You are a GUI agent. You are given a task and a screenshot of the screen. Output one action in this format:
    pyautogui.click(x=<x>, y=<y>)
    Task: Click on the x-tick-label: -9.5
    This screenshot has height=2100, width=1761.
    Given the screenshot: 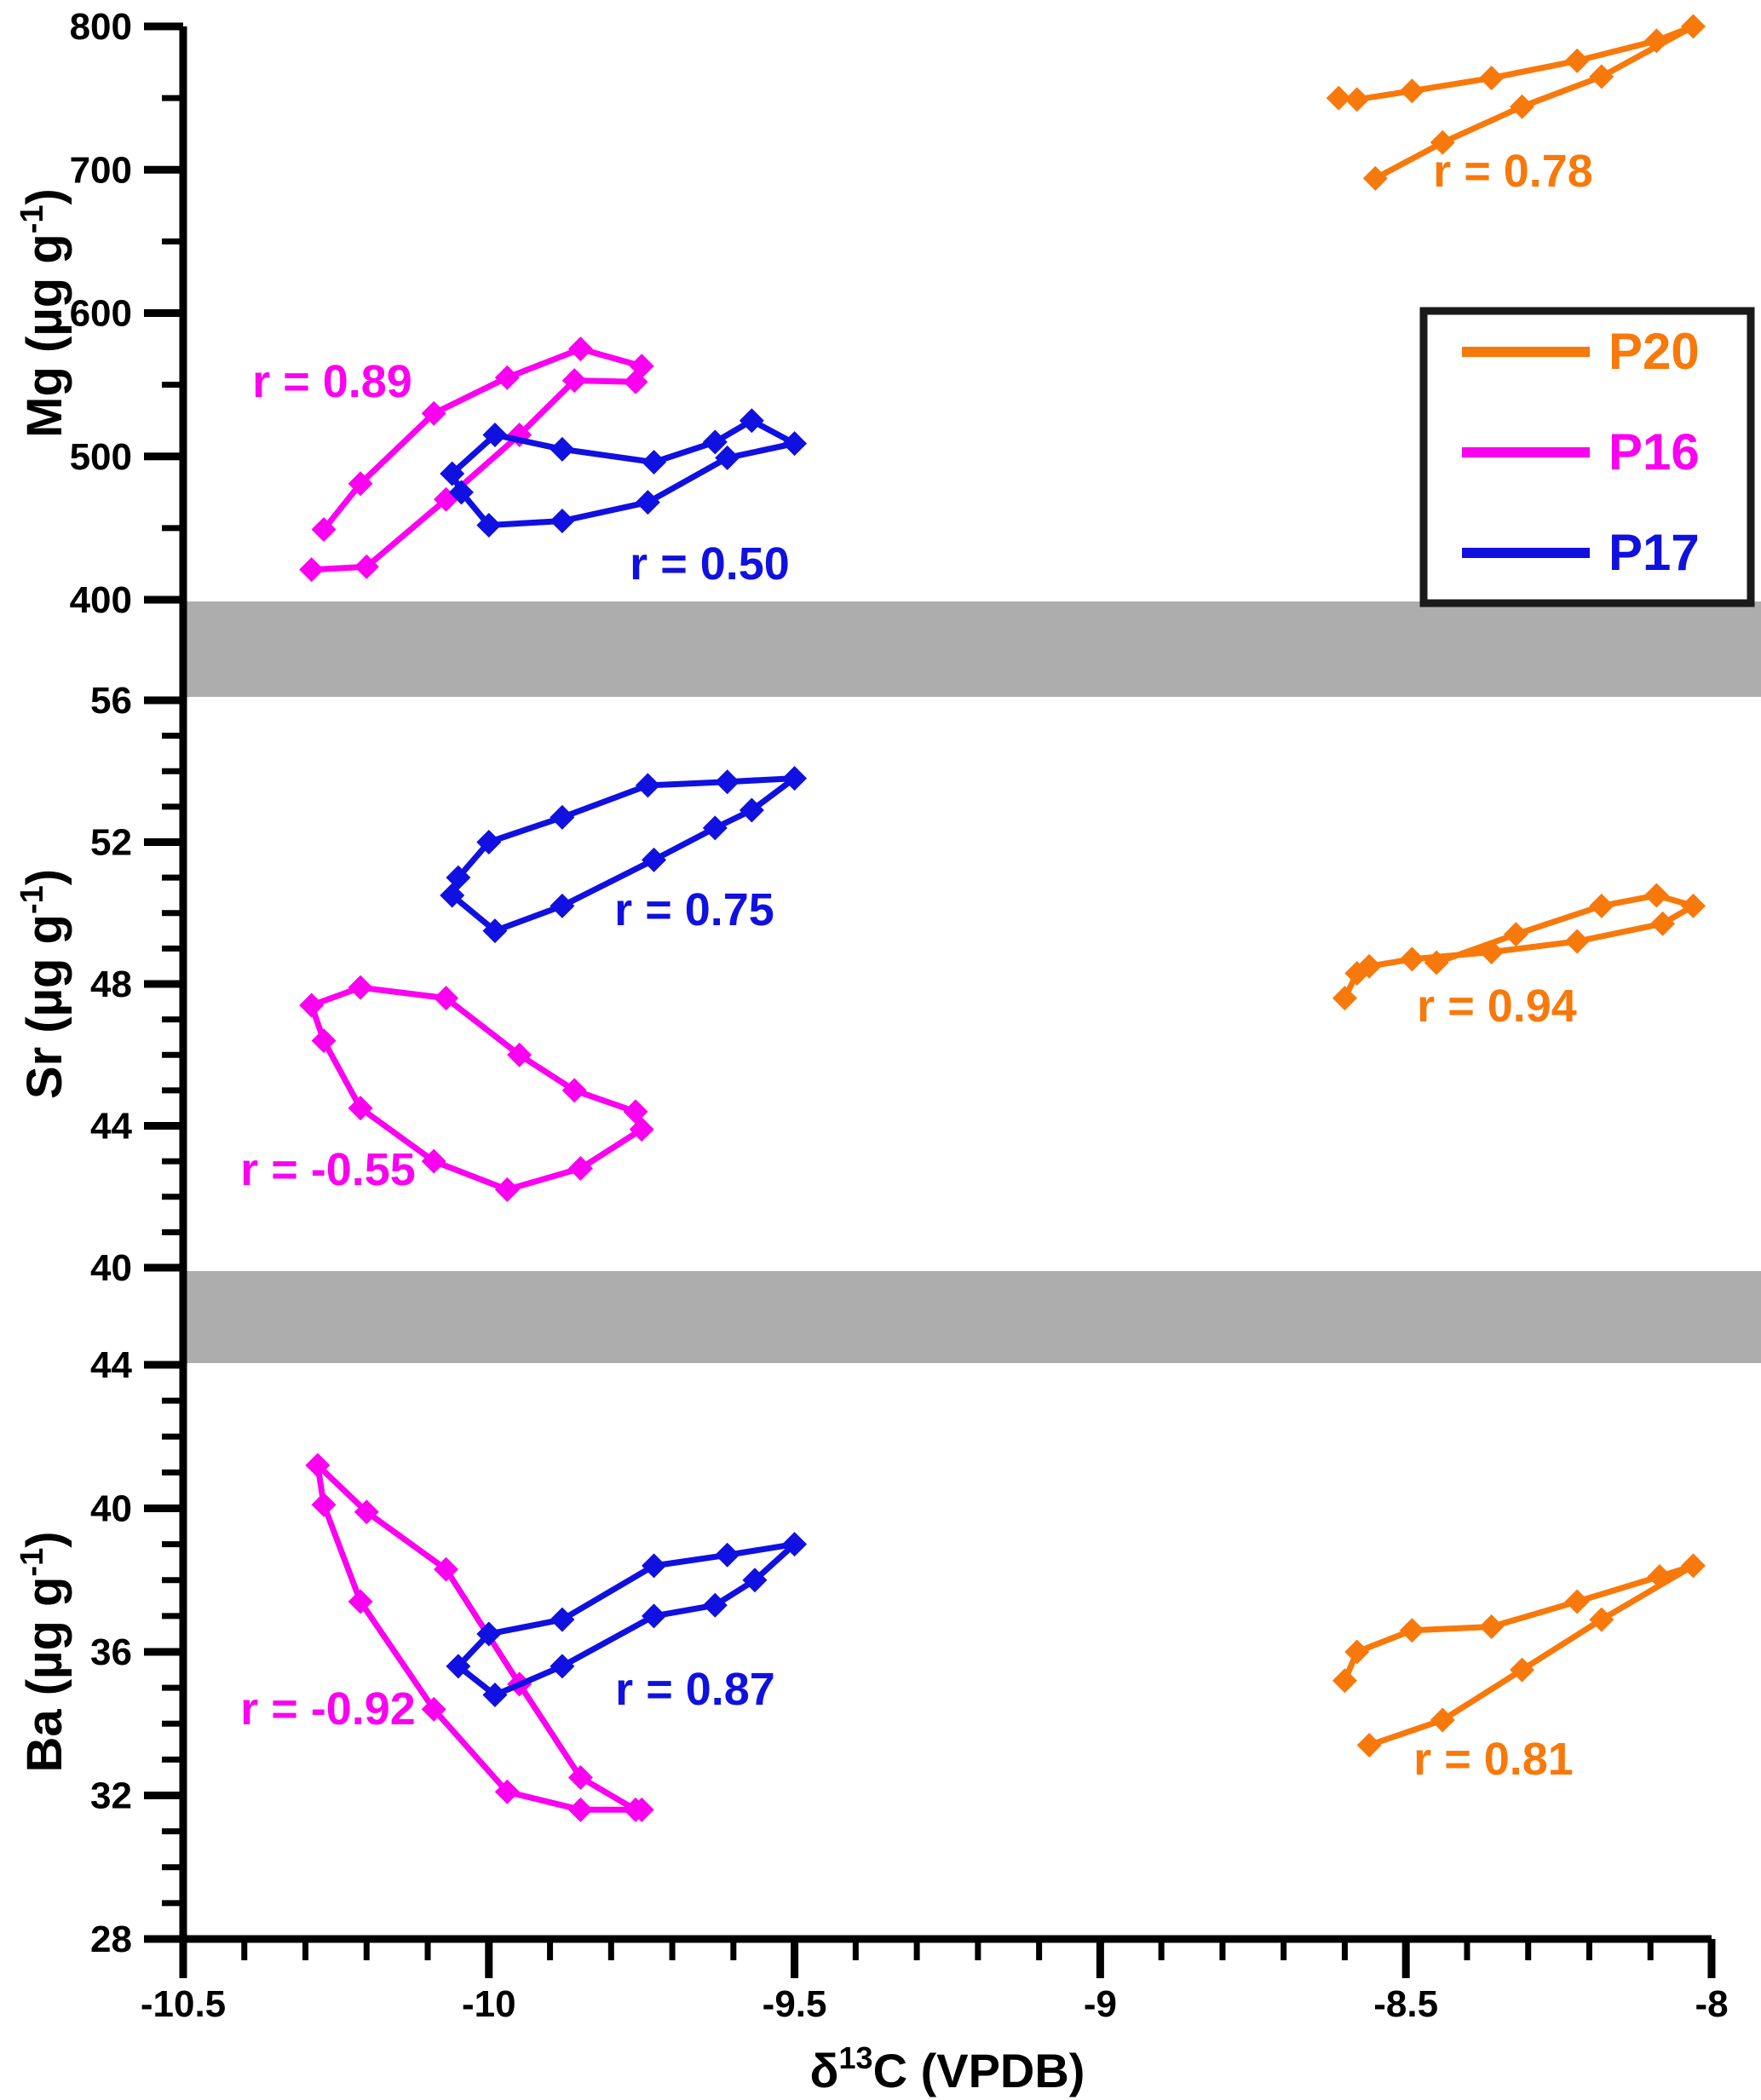 What is the action you would take?
    pyautogui.click(x=795, y=2004)
    